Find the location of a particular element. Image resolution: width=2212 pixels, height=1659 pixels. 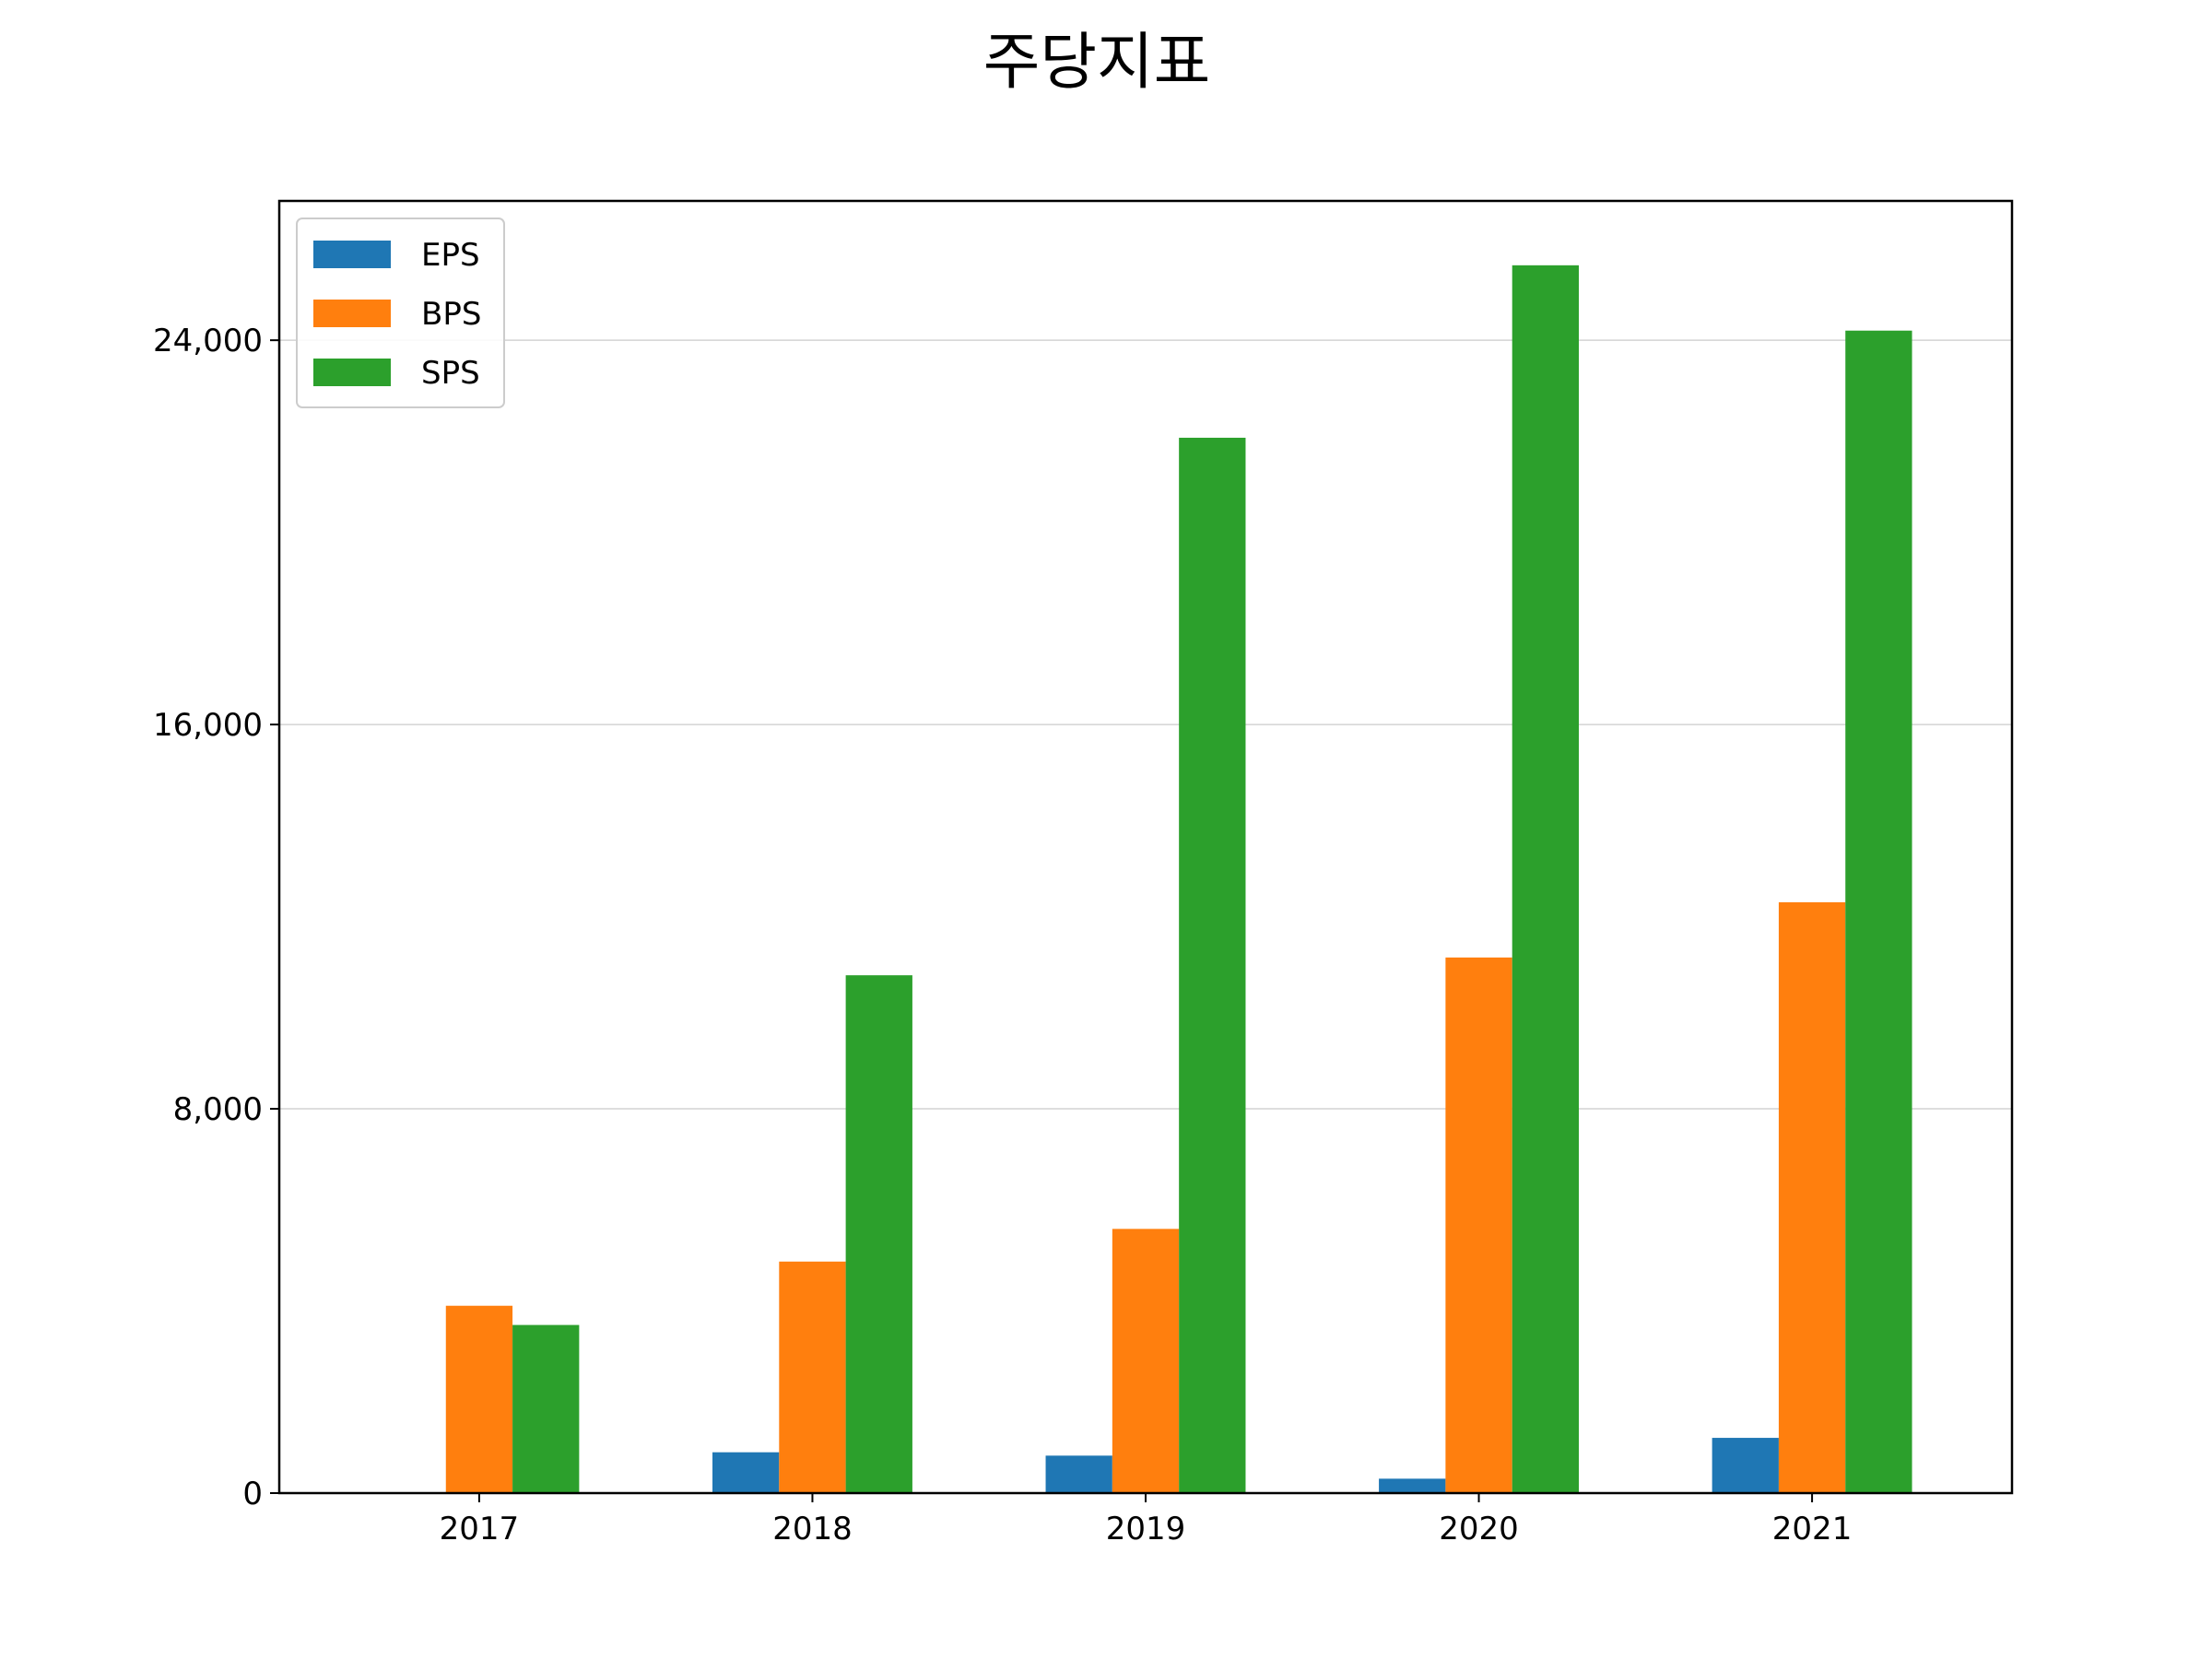

bar-sps-2017 is located at coordinates (546, 1408).